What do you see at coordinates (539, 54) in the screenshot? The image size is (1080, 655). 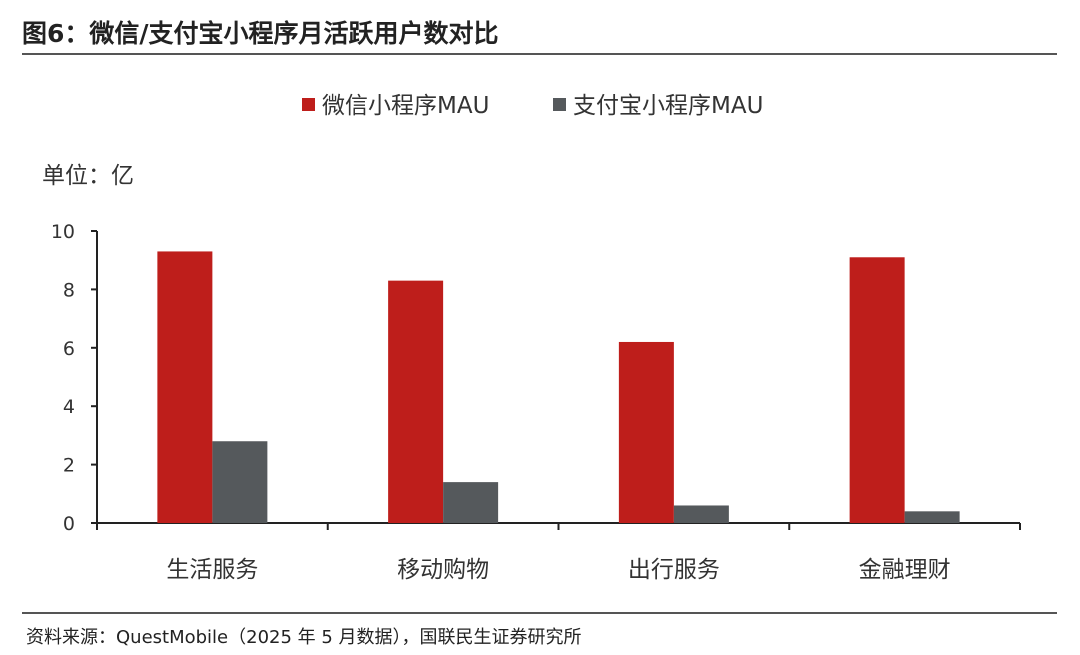 I see `top-divider` at bounding box center [539, 54].